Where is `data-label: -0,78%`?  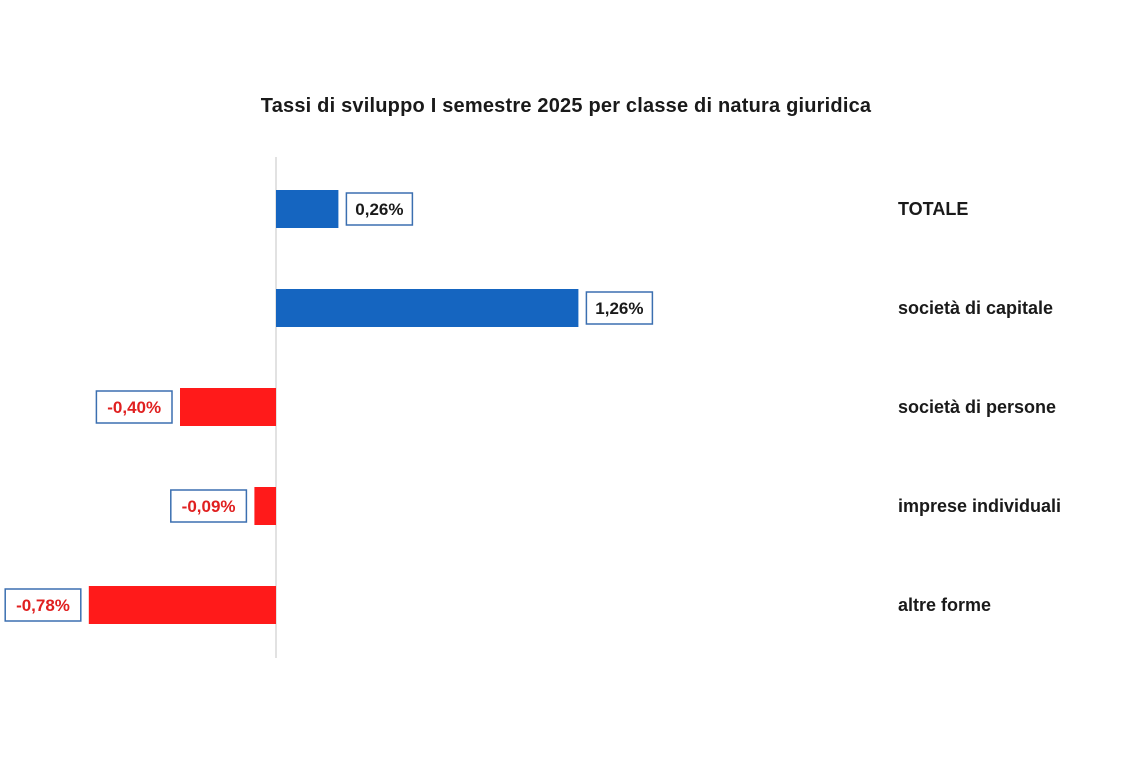
data-label: -0,78% is located at coordinates (43, 605).